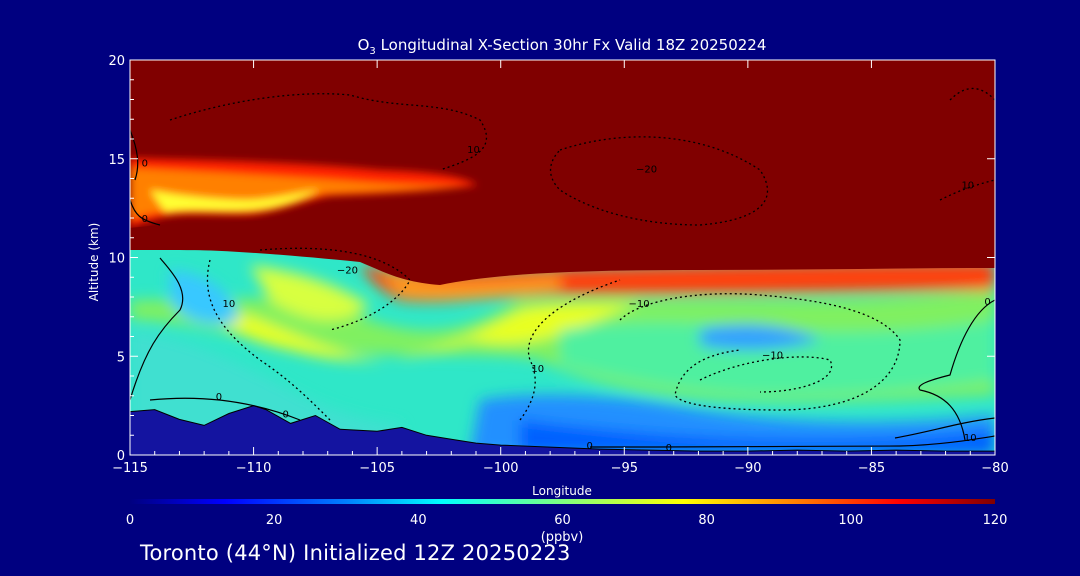 This screenshot has width=1080, height=576. What do you see at coordinates (562, 491) in the screenshot?
I see `x-axis-label: Longitude` at bounding box center [562, 491].